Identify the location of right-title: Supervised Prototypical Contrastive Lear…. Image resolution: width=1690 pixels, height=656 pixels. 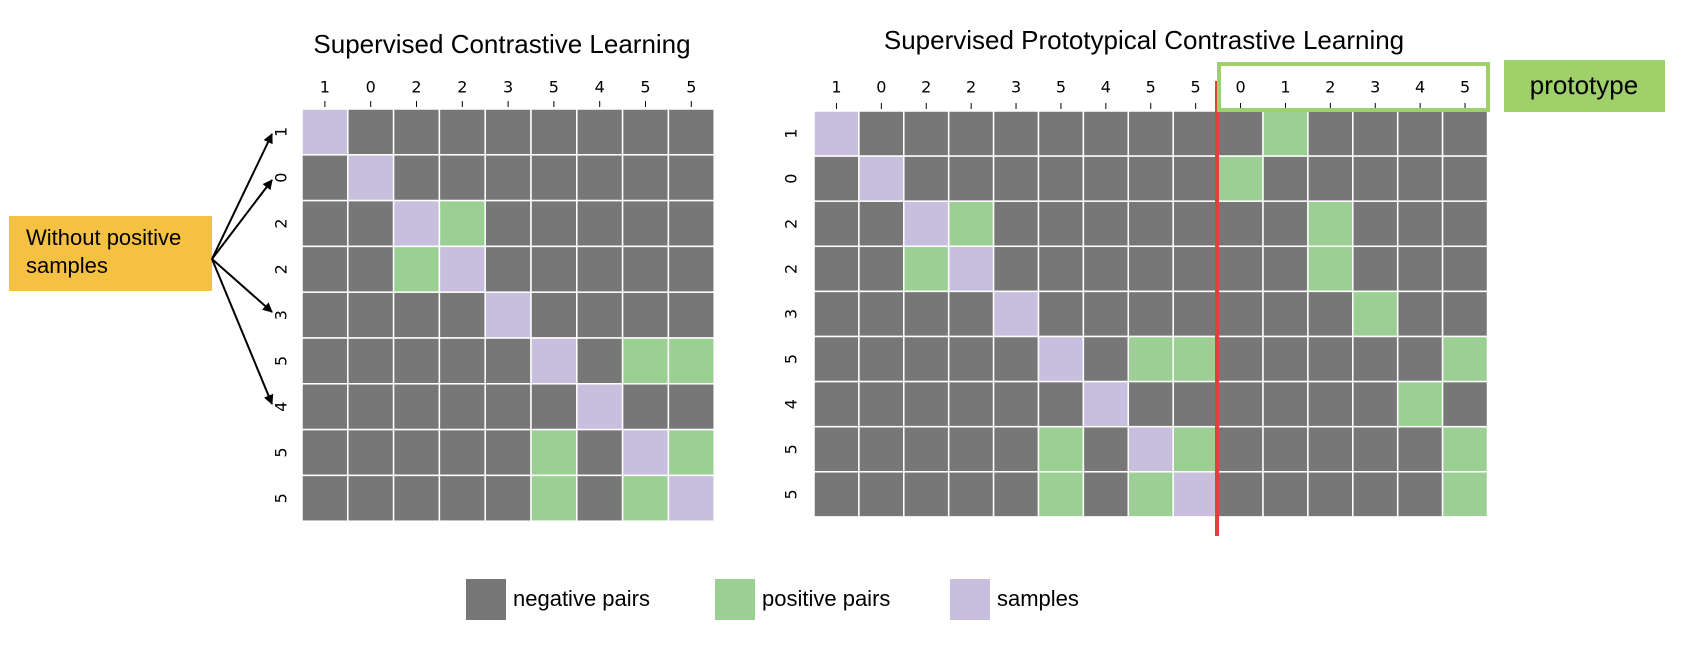
(1144, 40).